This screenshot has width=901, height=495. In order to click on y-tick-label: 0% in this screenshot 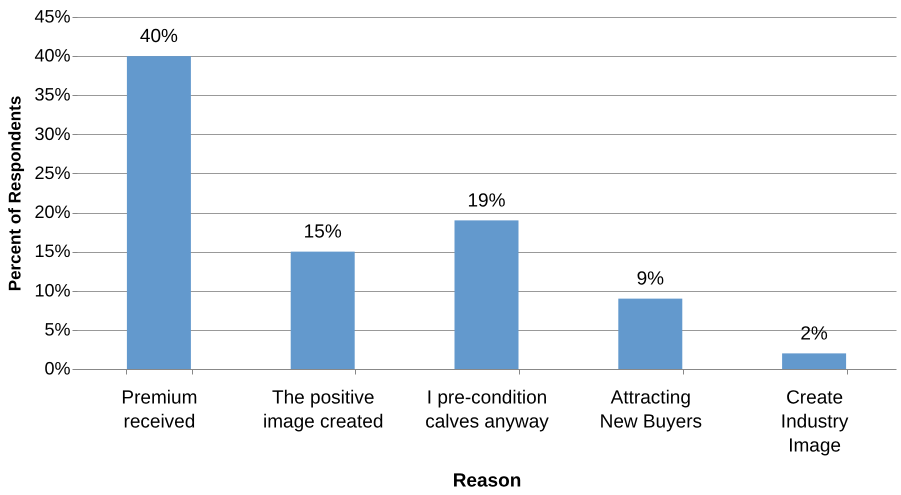, I will do `click(57, 368)`.